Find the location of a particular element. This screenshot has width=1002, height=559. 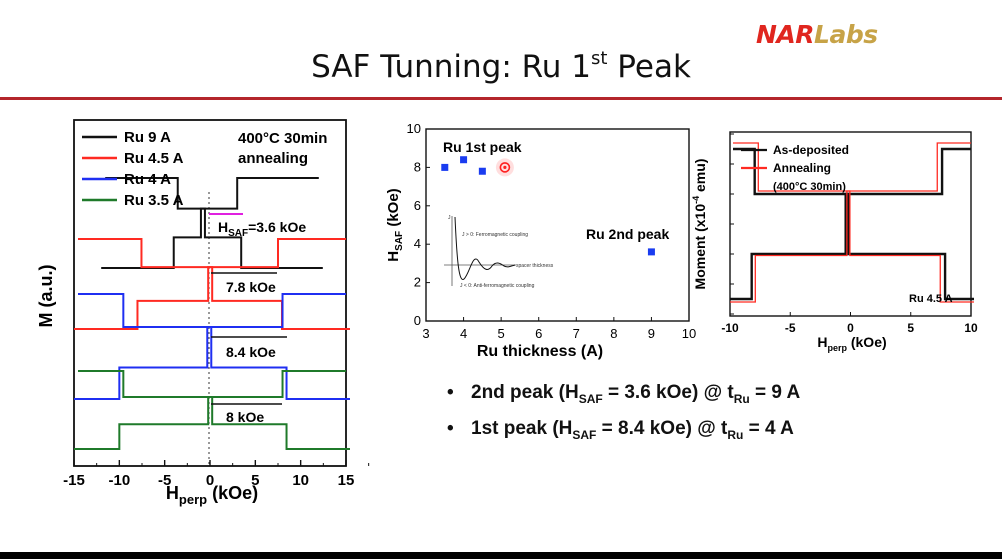

legend-label: Ru 4 A is located at coordinates (147, 179).